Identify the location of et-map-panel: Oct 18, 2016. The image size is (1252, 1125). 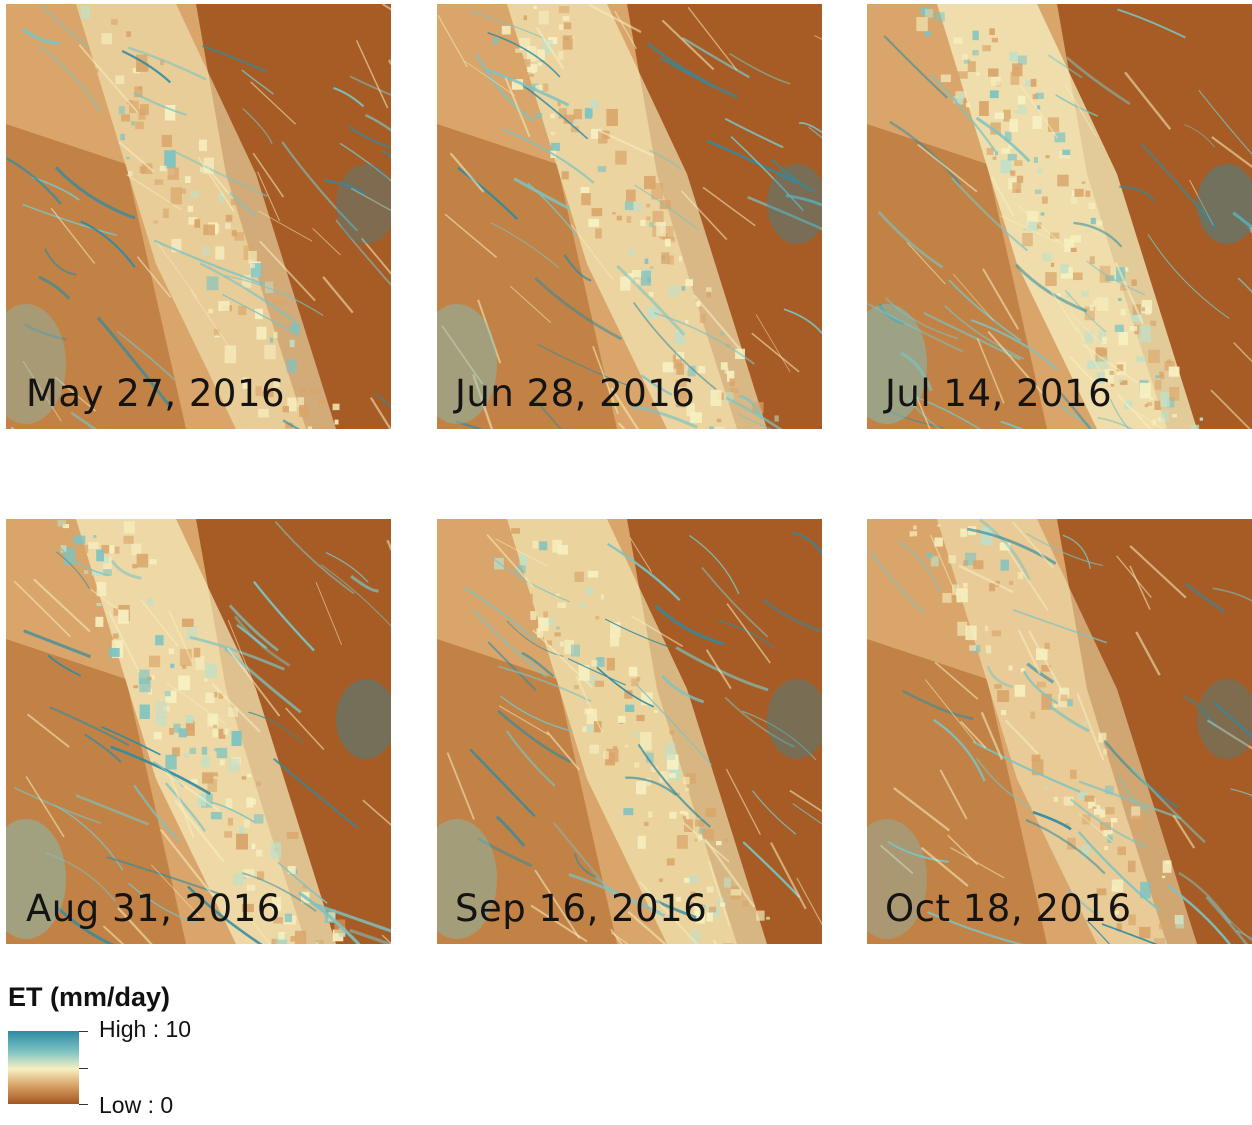
(1059, 731).